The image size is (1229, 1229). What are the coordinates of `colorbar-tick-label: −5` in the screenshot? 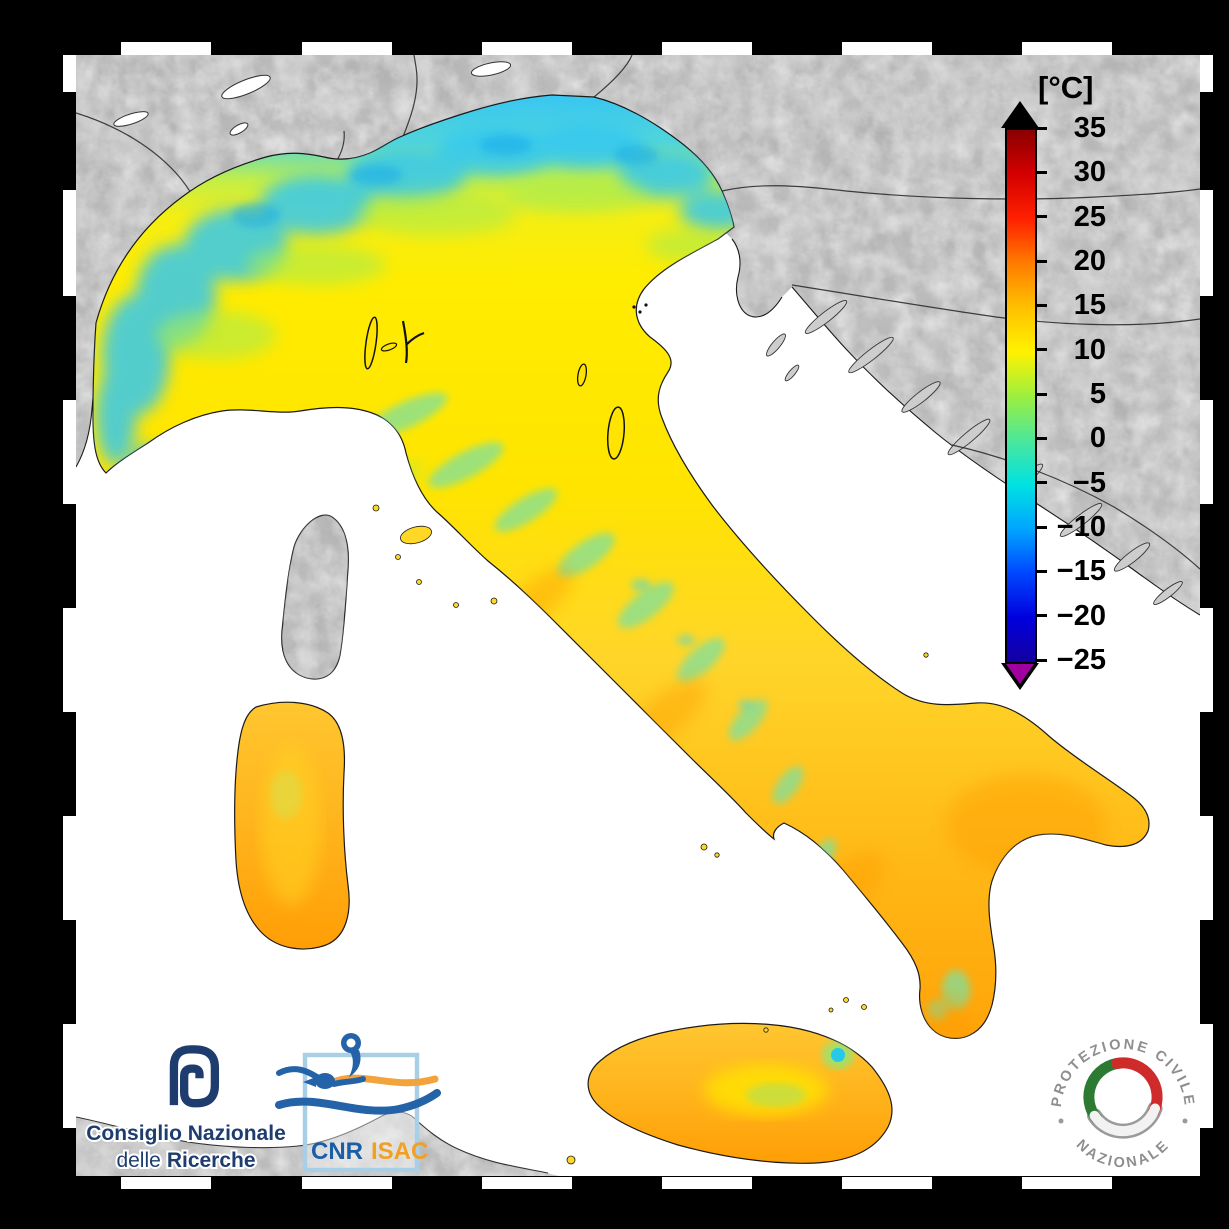 It's located at (1089, 482).